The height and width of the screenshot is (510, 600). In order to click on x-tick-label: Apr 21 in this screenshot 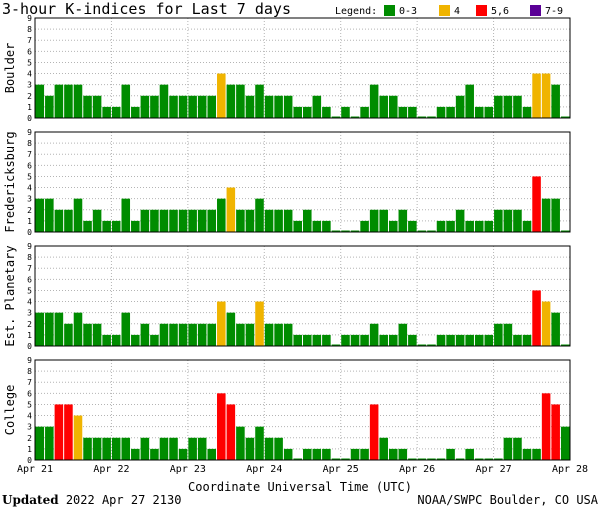, I will do `click(35, 469)`.